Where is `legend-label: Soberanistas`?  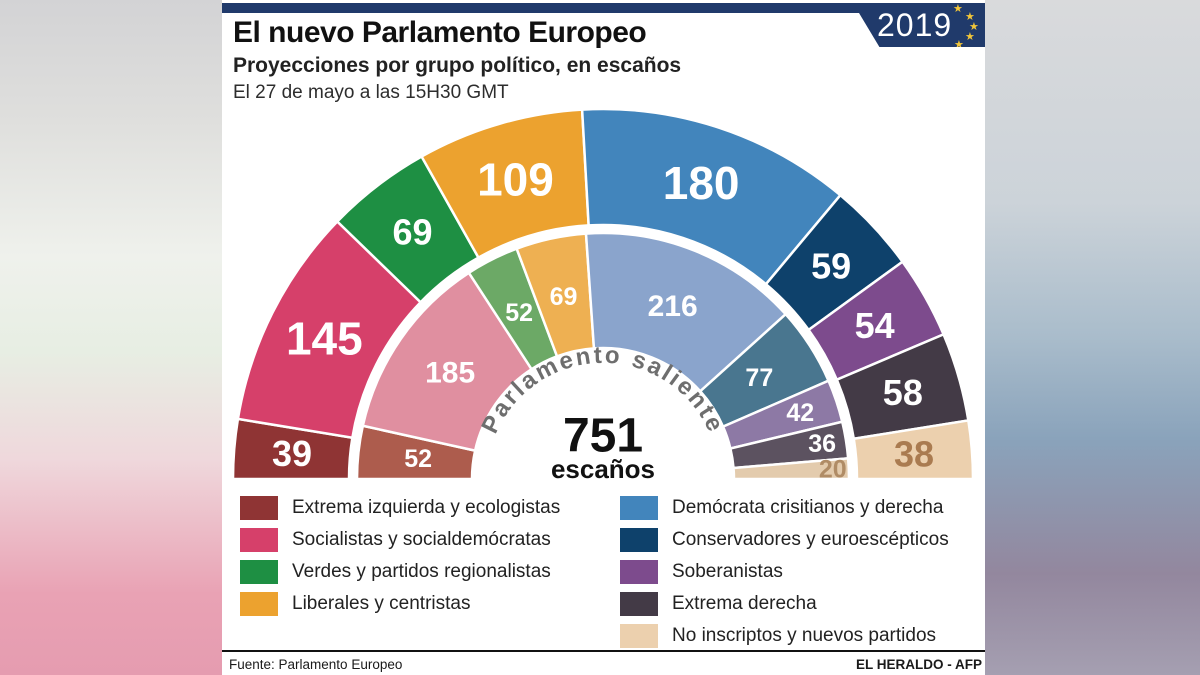
legend-label: Soberanistas is located at coordinates (727, 571).